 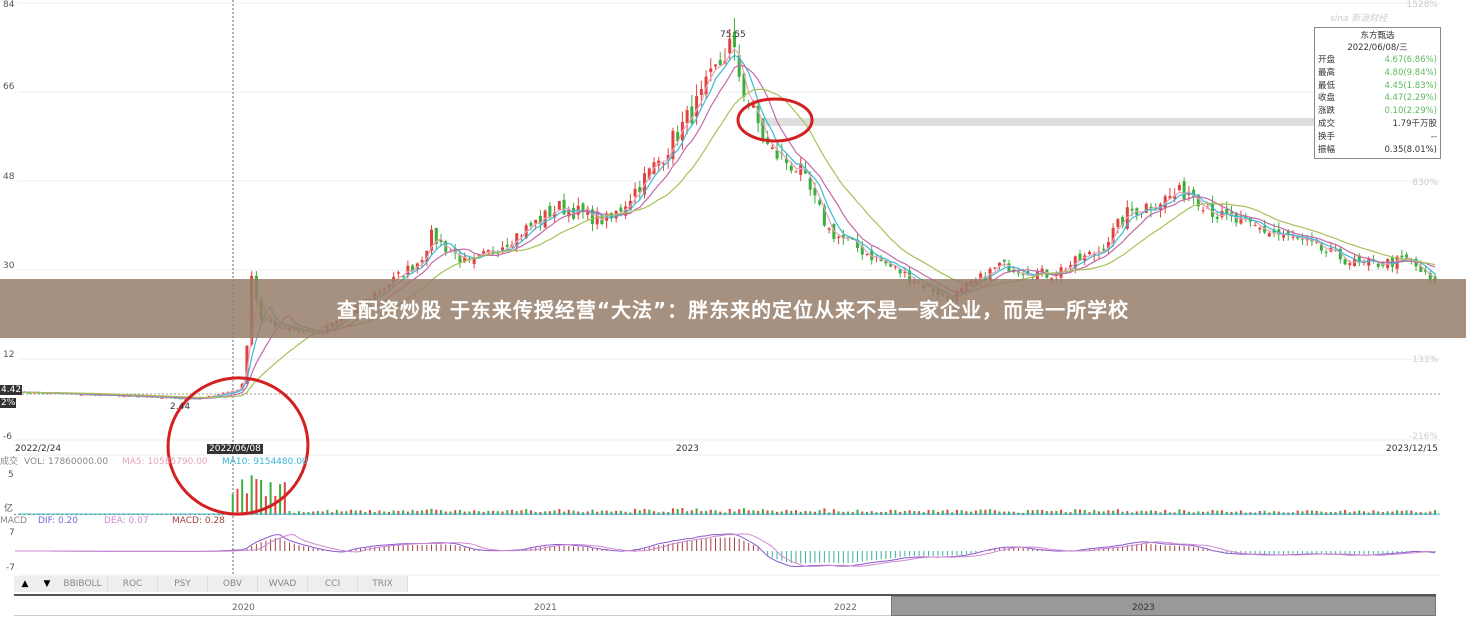 What do you see at coordinates (1327, 72) in the screenshot?
I see `info-label: 最高` at bounding box center [1327, 72].